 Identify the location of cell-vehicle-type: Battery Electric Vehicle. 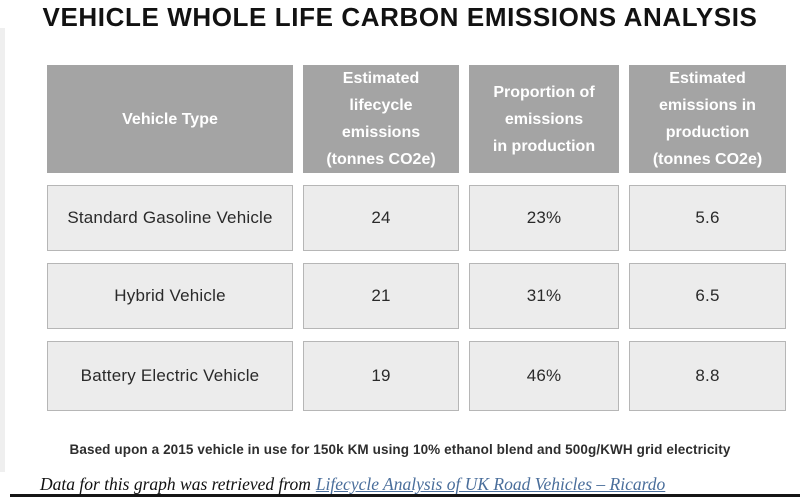
(170, 376).